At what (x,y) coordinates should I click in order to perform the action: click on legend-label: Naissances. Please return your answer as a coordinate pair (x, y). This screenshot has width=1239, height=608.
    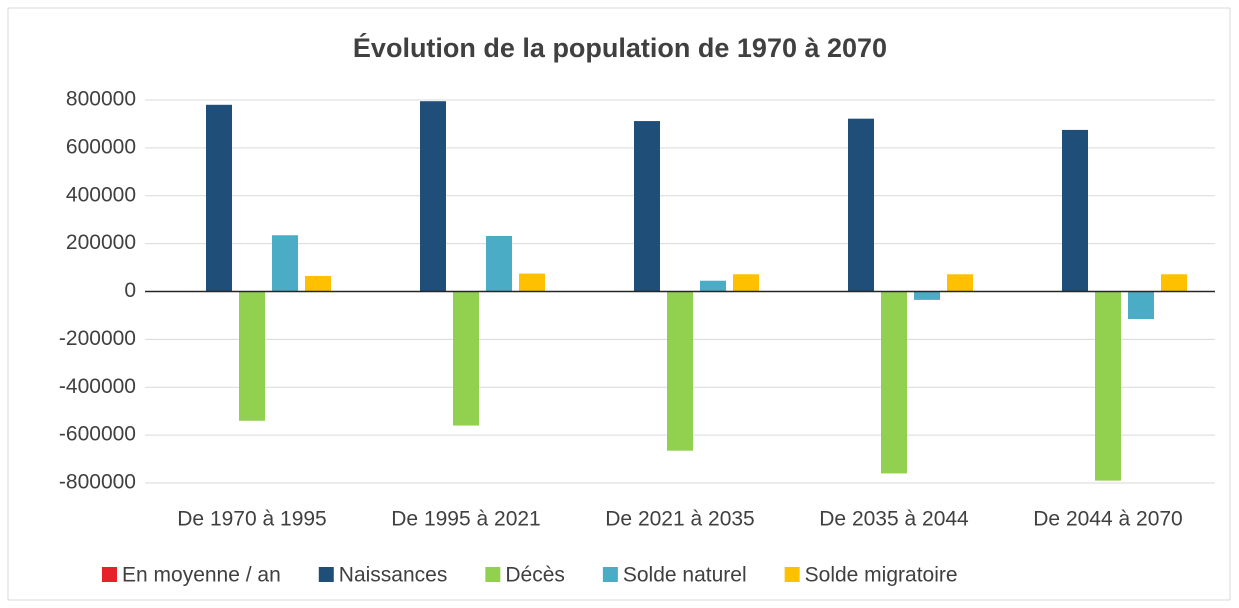
    Looking at the image, I should click on (393, 575).